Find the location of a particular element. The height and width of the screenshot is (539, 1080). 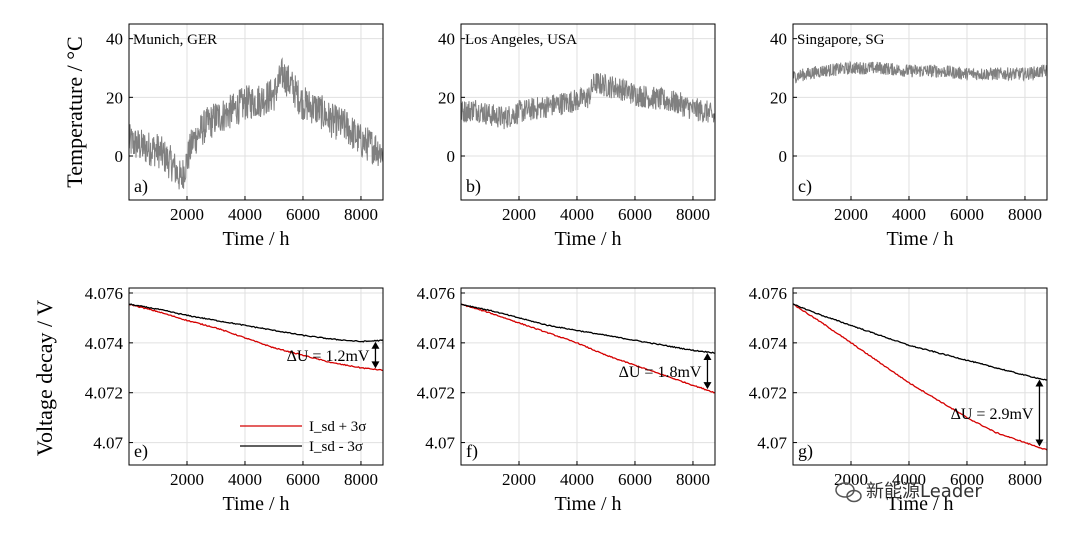

temperature-y-axis-label: Temperature / °C is located at coordinates (74, 111).